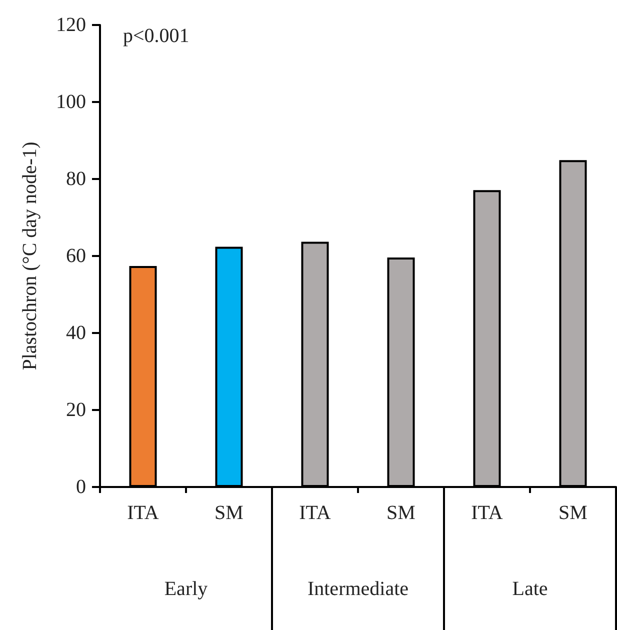 Image resolution: width=617 pixels, height=630 pixels. I want to click on y-tick-label: 40, so click(76, 333).